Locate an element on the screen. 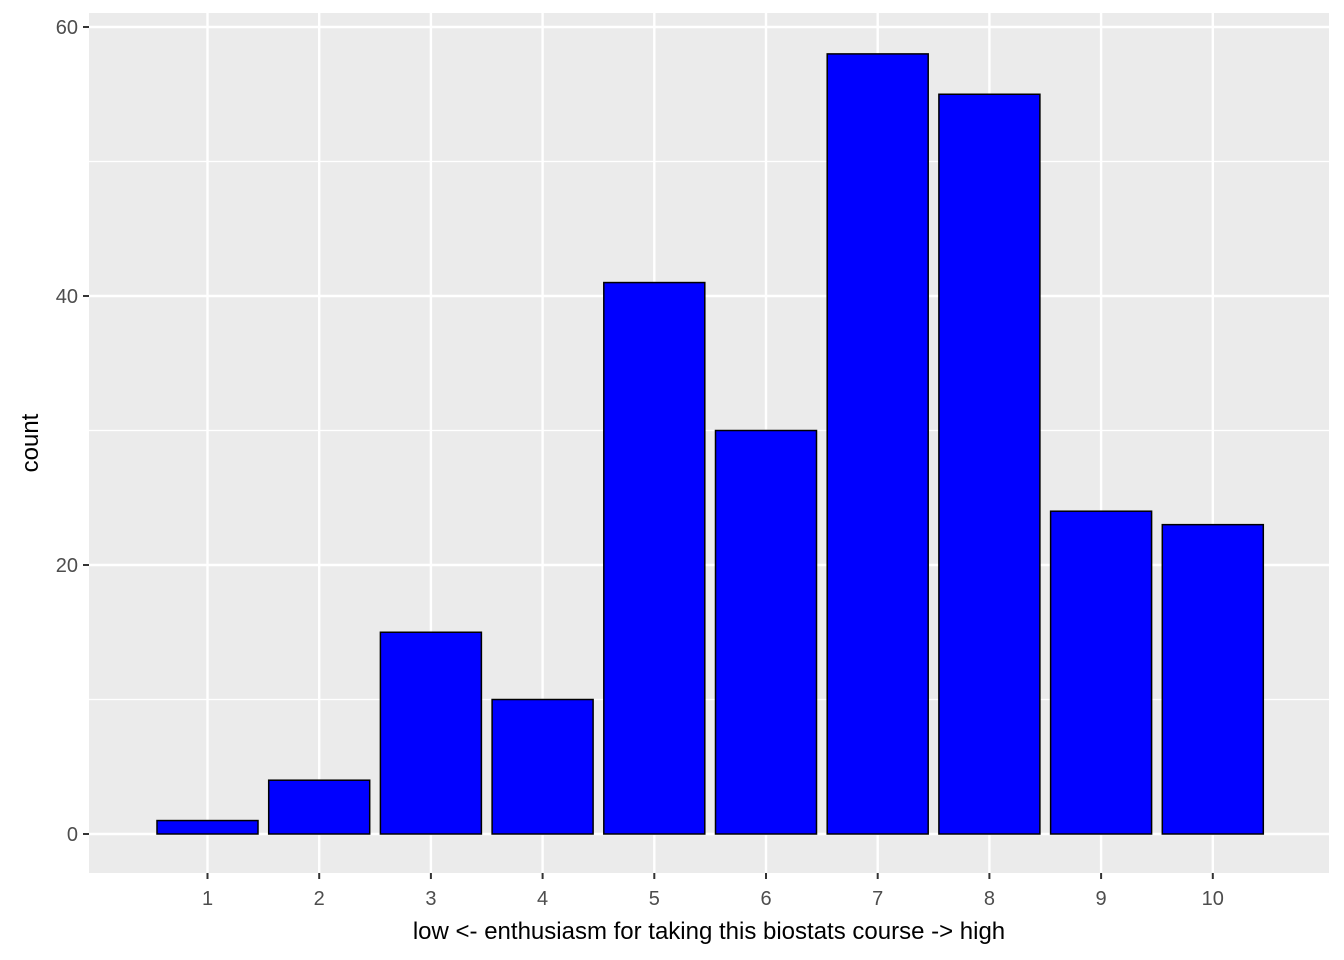  x-tick-label: 1 is located at coordinates (207, 899).